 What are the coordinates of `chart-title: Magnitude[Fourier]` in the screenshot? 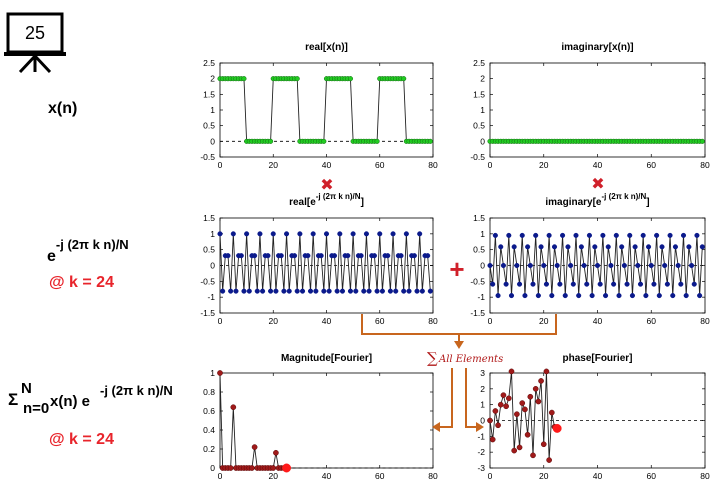 It's located at (326, 358).